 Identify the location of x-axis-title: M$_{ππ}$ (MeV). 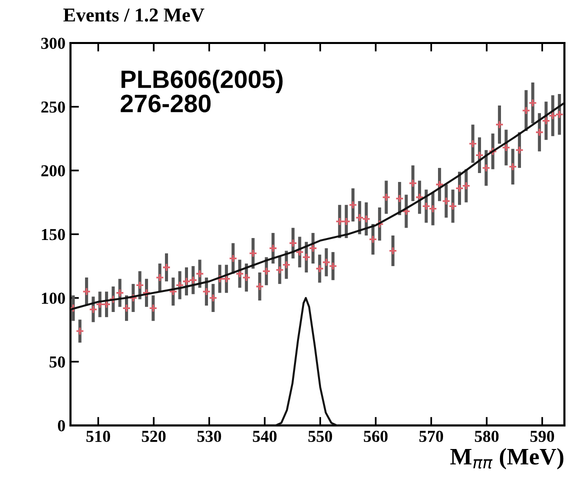
(507, 459).